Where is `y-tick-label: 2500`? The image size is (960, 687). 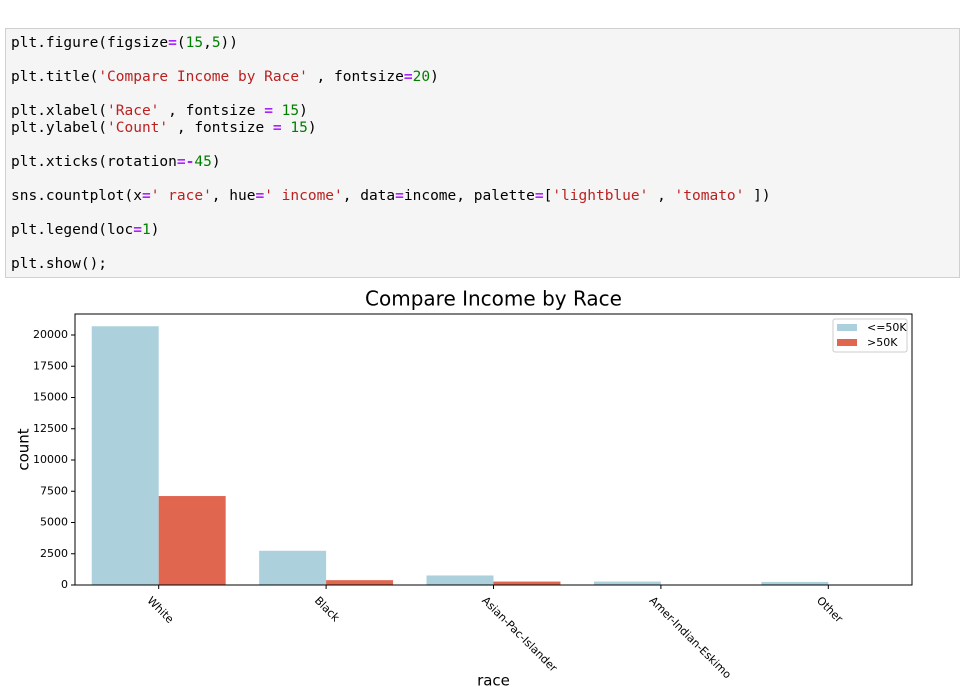 y-tick-label: 2500 is located at coordinates (54, 553).